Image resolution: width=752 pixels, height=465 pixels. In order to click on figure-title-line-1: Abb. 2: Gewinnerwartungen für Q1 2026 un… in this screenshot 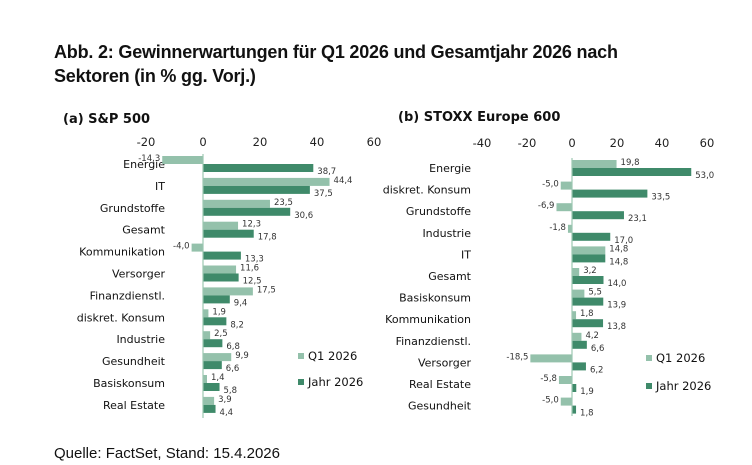, I will do `click(336, 52)`.